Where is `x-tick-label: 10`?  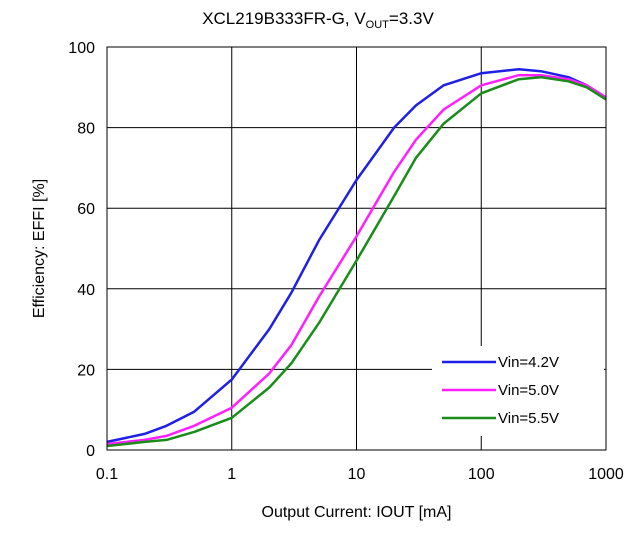
x-tick-label: 10 is located at coordinates (357, 474).